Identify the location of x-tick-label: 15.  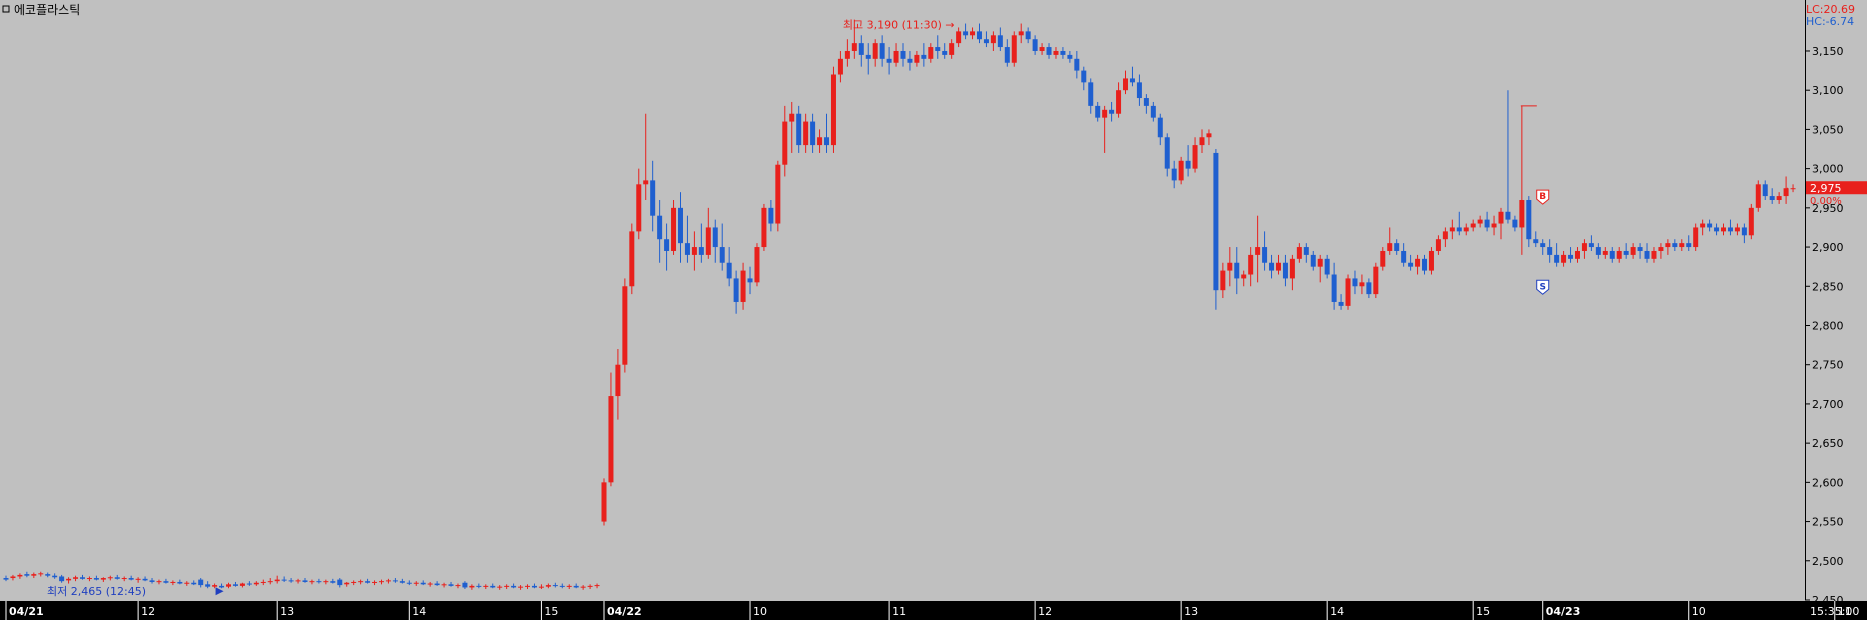
(551, 611).